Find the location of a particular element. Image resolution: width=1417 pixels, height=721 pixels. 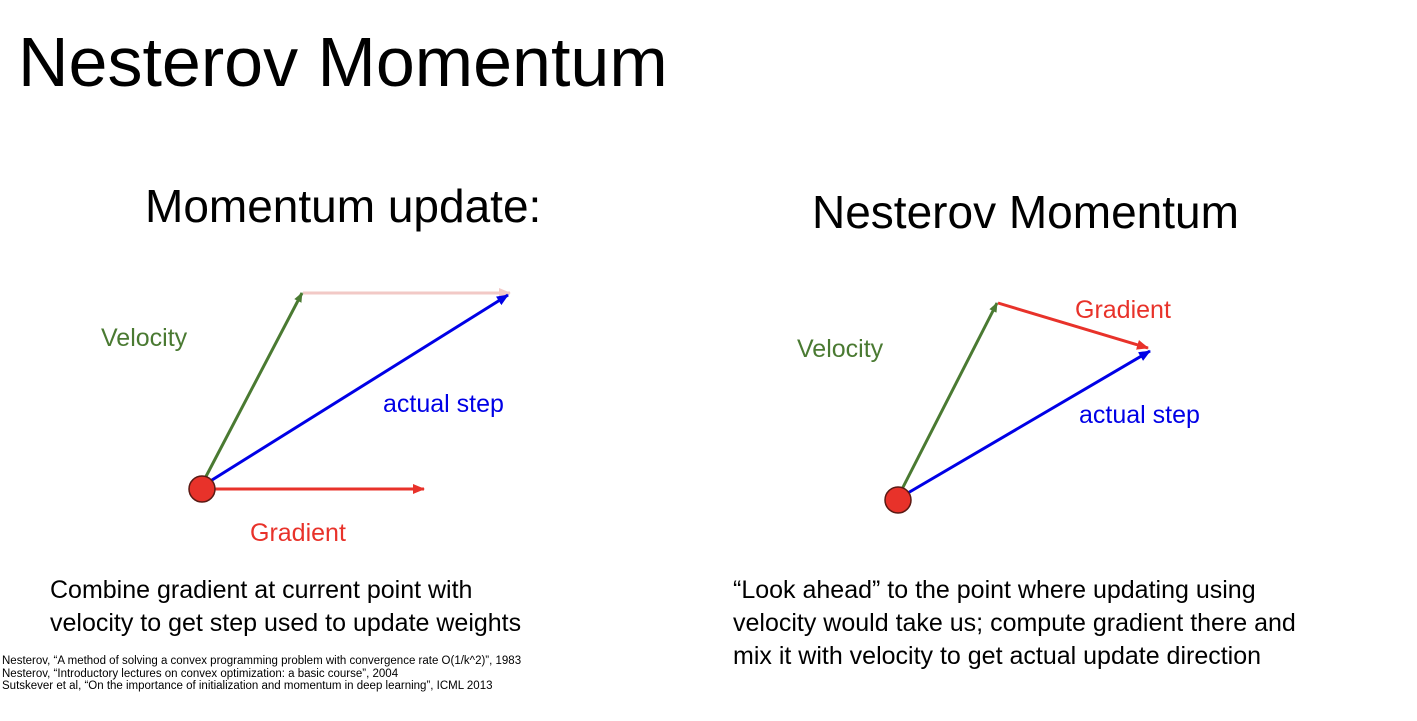

left-actual-step-label: actual step is located at coordinates (443, 404).